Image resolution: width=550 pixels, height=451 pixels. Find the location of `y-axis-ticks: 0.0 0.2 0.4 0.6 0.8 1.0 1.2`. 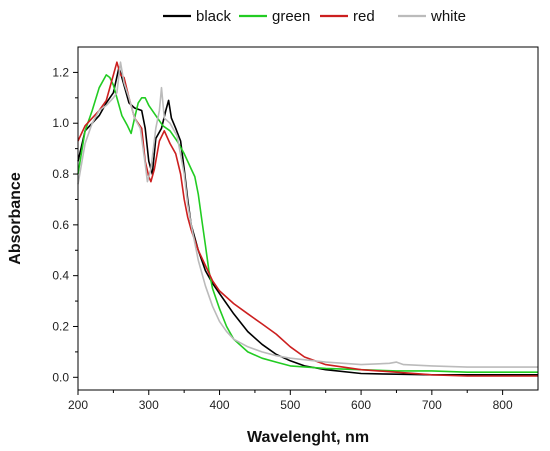

y-axis-ticks: 0.0 0.2 0.4 0.6 0.8 1.0 1.2 is located at coordinates (65, 224).